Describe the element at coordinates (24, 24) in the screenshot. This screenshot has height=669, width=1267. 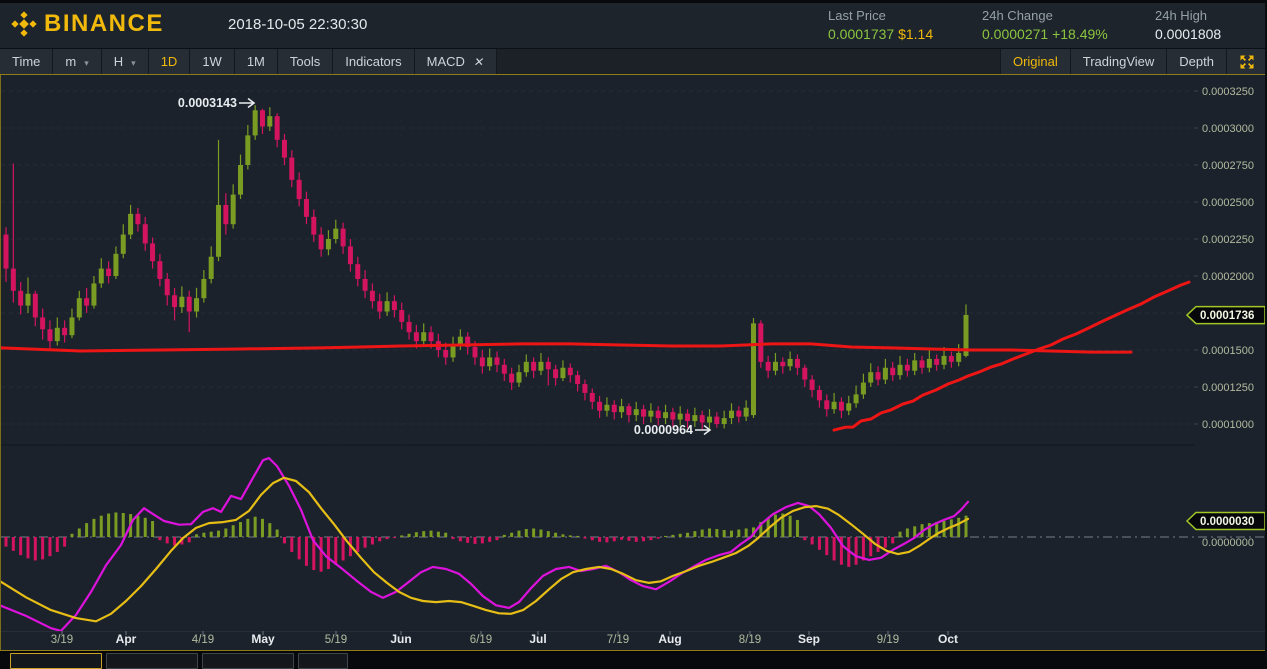
I see `binance-logo-icon` at that location.